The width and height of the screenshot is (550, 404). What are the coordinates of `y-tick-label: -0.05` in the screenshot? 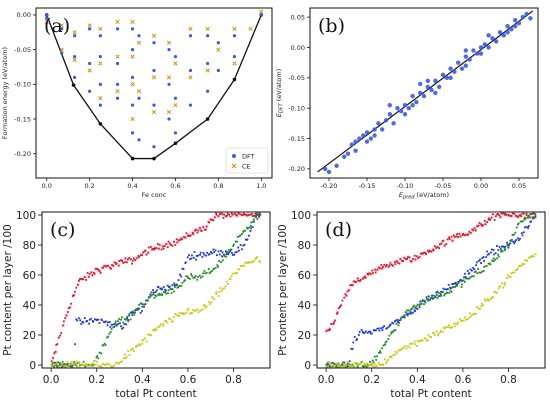 It's located at (296, 78).